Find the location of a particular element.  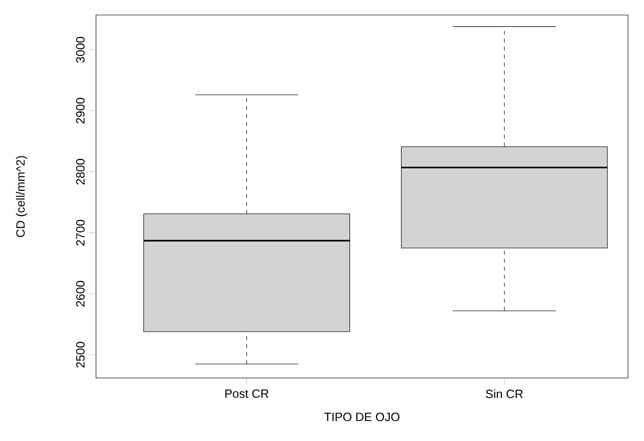

y-tick-label: 2500 is located at coordinates (80, 355).